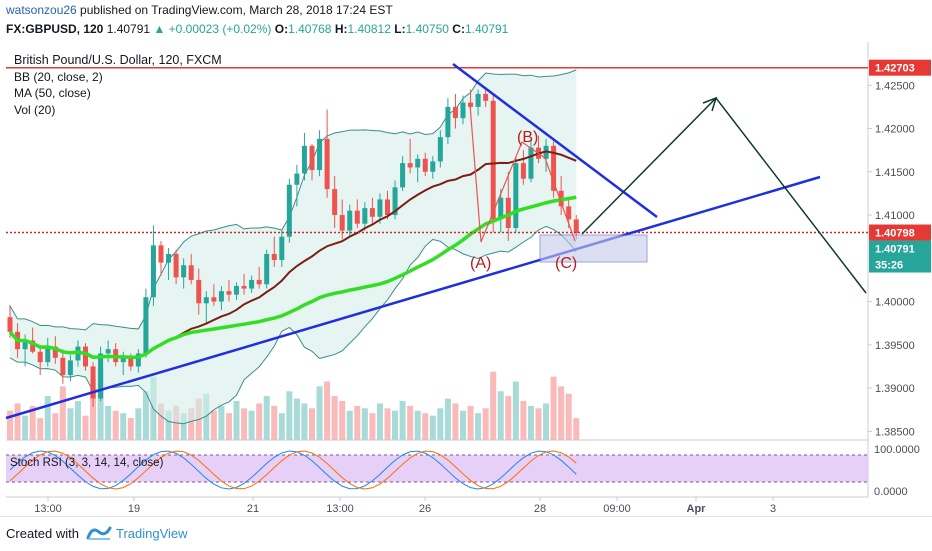  Describe the element at coordinates (593, 248) in the screenshot. I see `target-zone-box` at that location.